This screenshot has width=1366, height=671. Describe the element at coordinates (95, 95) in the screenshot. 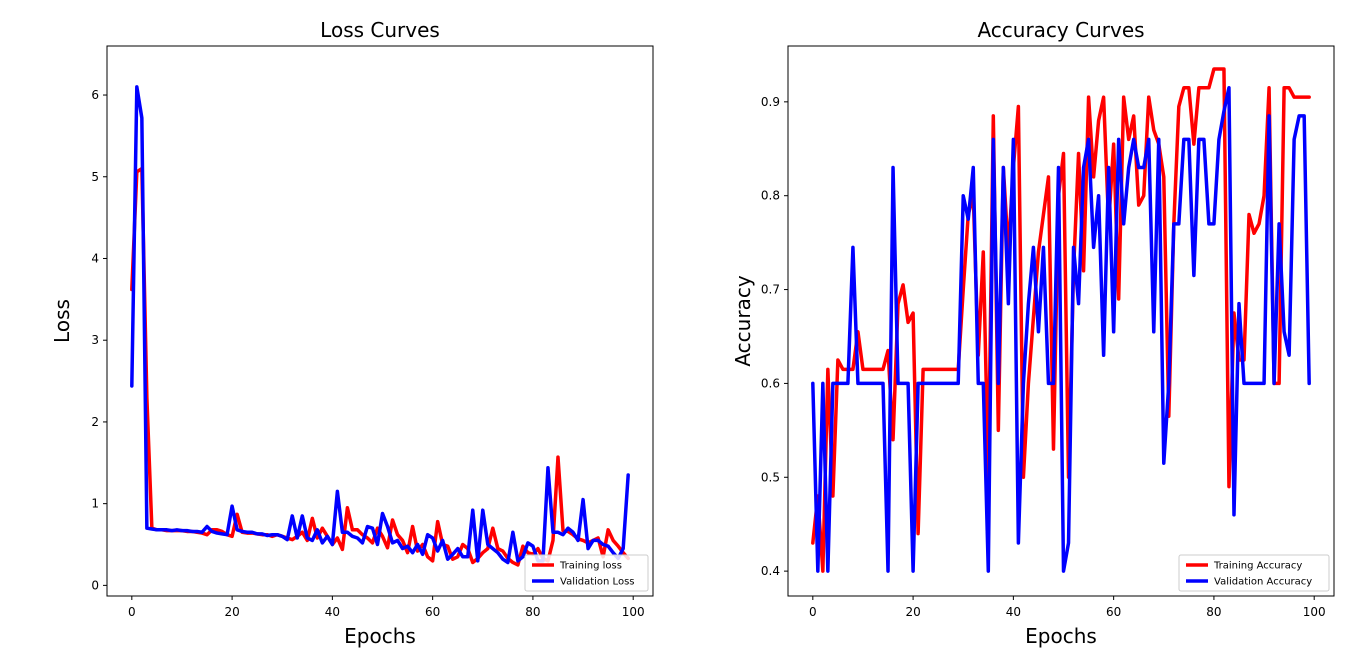

I see `y-tick-label: 6` at that location.